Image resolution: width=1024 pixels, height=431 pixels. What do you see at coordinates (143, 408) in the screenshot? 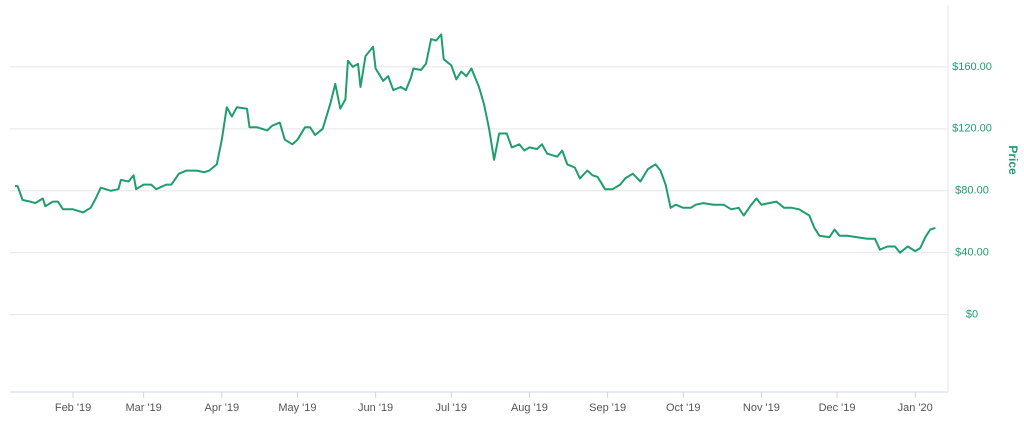
I see `x-tick-label: Mar '19` at bounding box center [143, 408].